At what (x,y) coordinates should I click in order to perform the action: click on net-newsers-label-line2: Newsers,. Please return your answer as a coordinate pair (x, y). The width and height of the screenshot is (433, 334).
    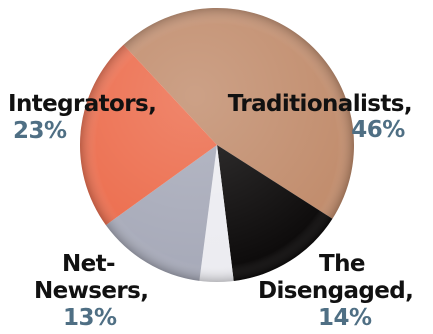
    Looking at the image, I should click on (91, 291).